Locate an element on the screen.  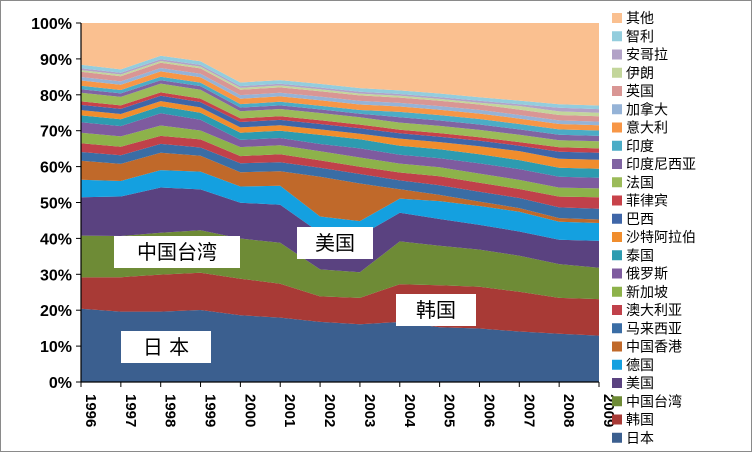
x-tick-label: 2003 is located at coordinates (369, 410).